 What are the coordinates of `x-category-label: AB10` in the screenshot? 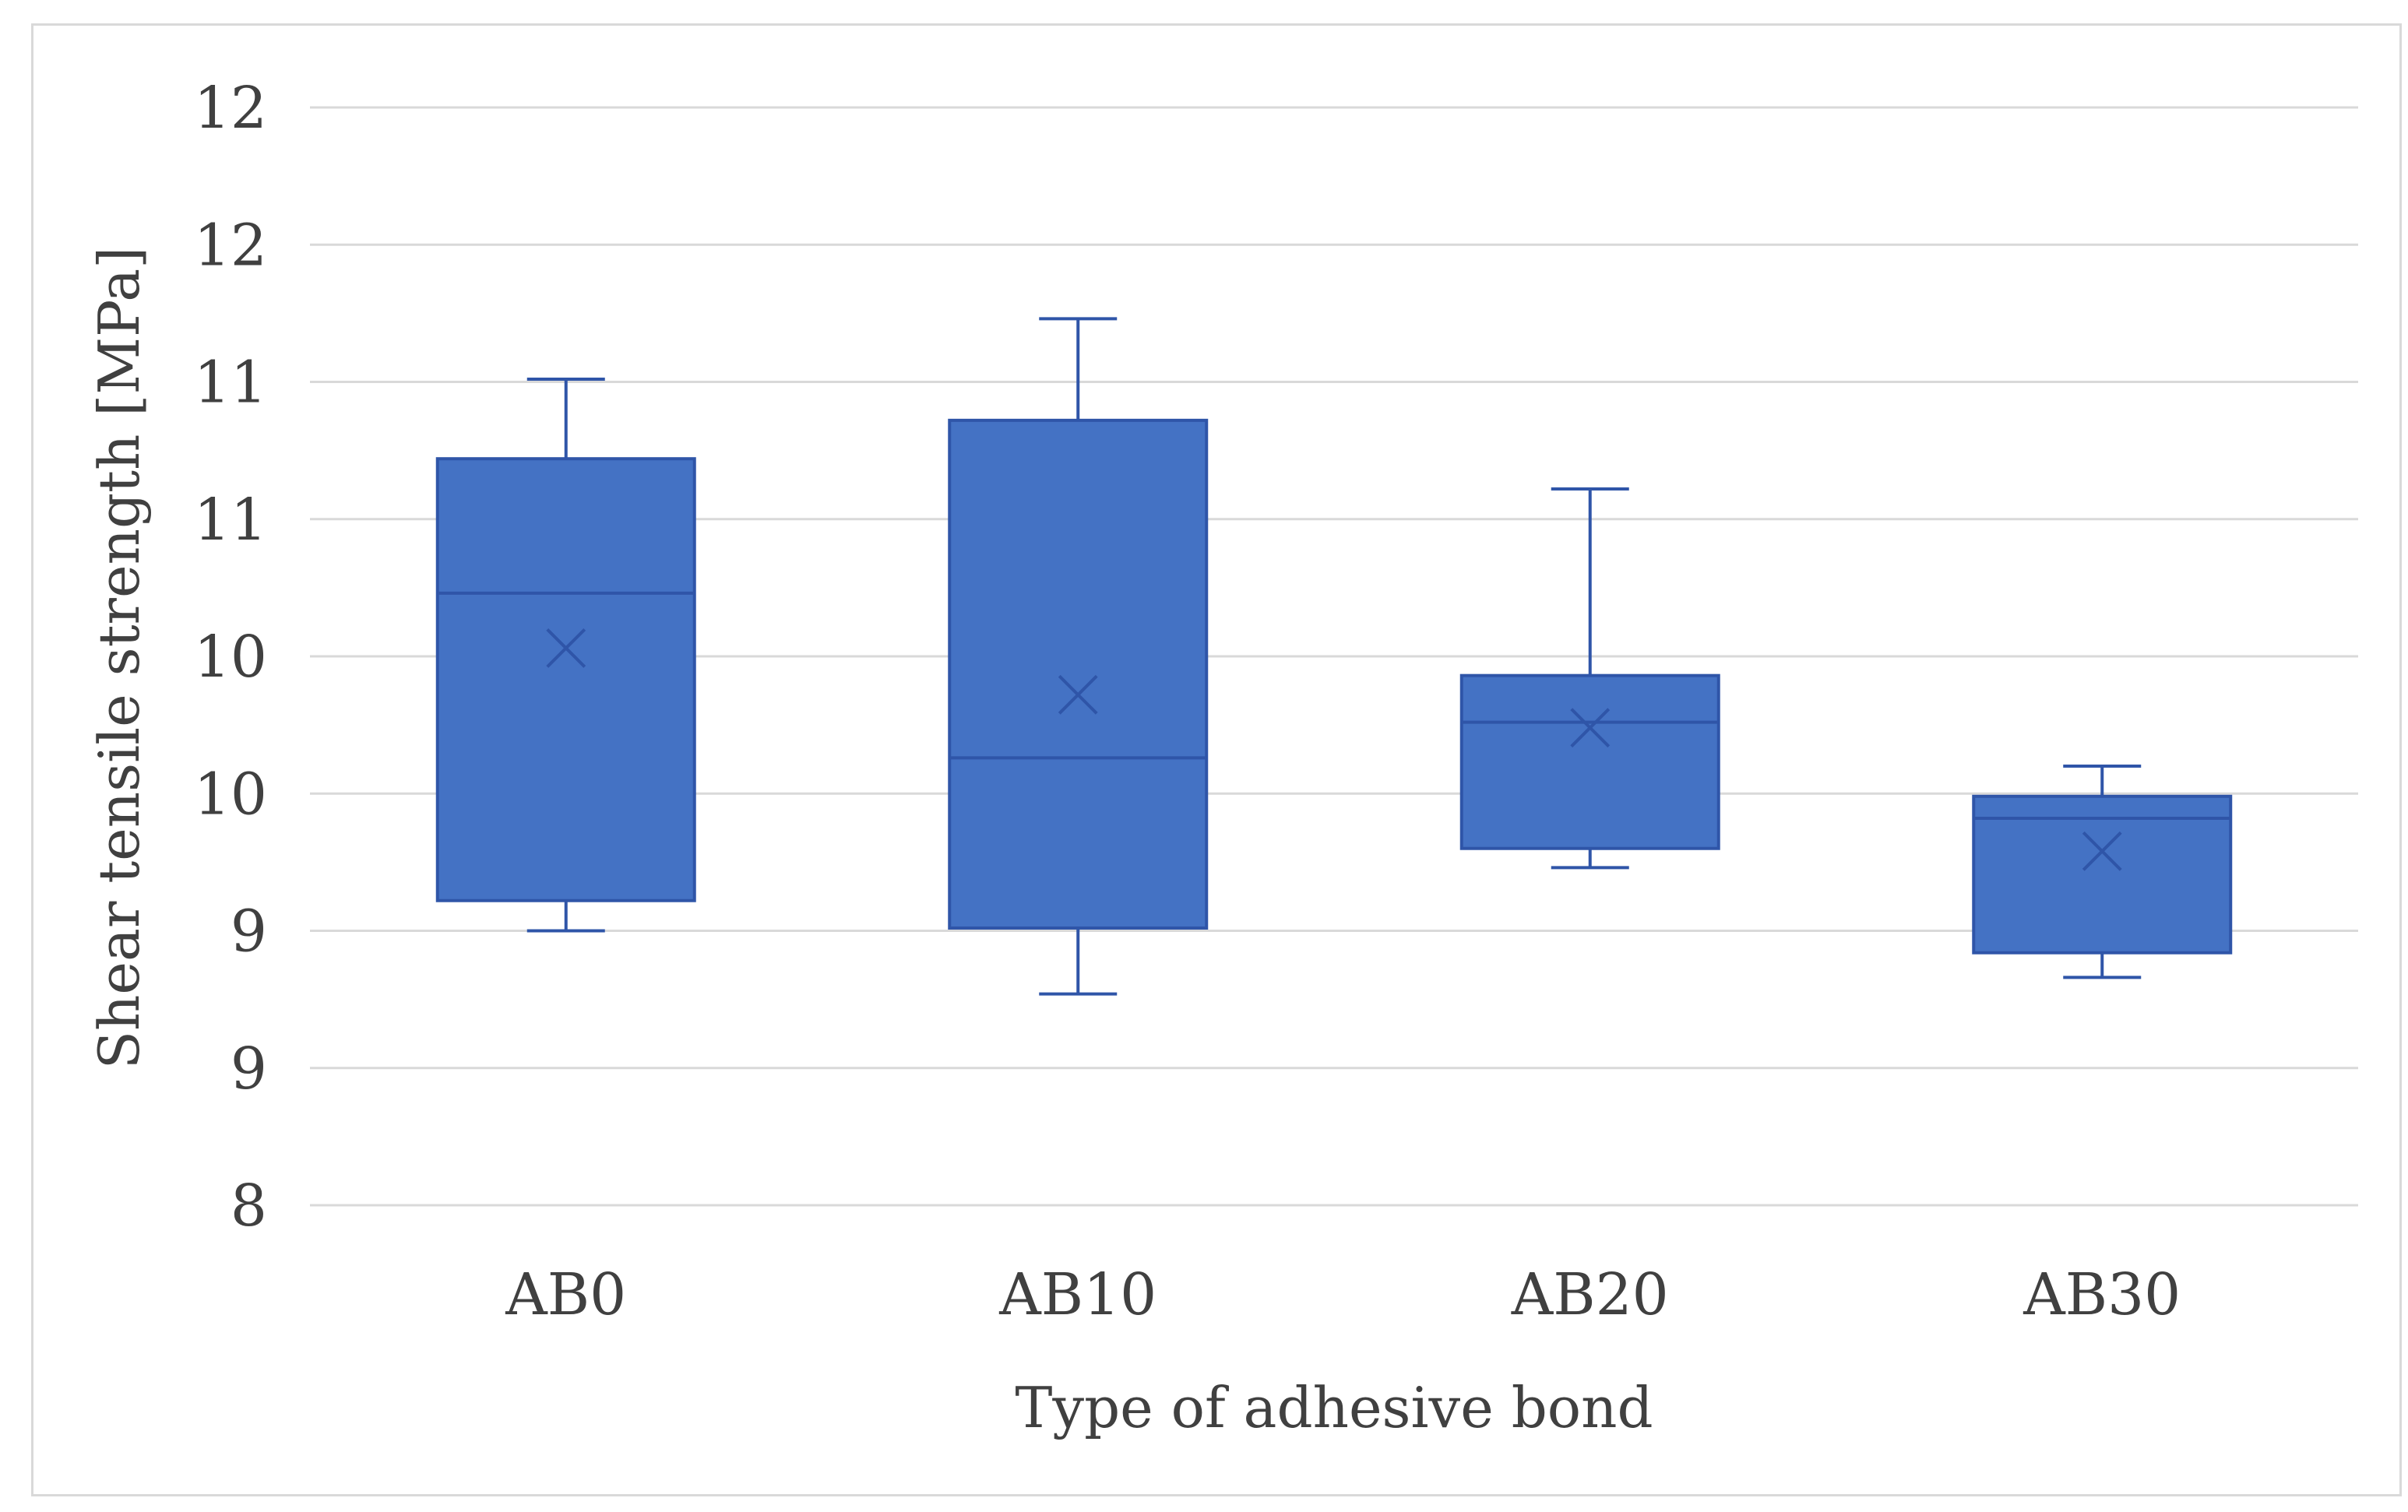 It's located at (1077, 1294).